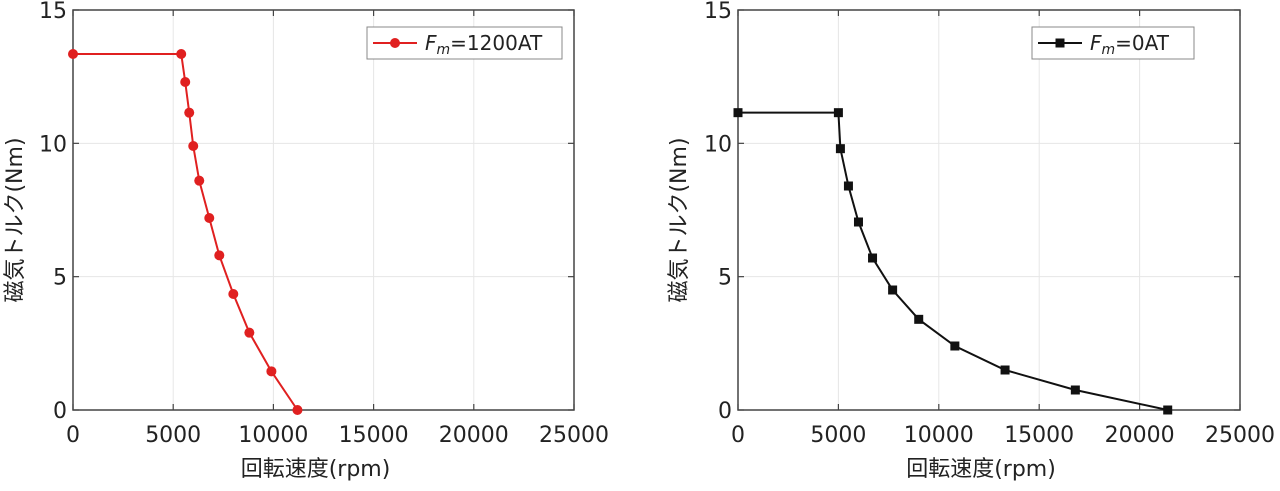  I want to click on legend: Fm=0AT, so click(1113, 43).